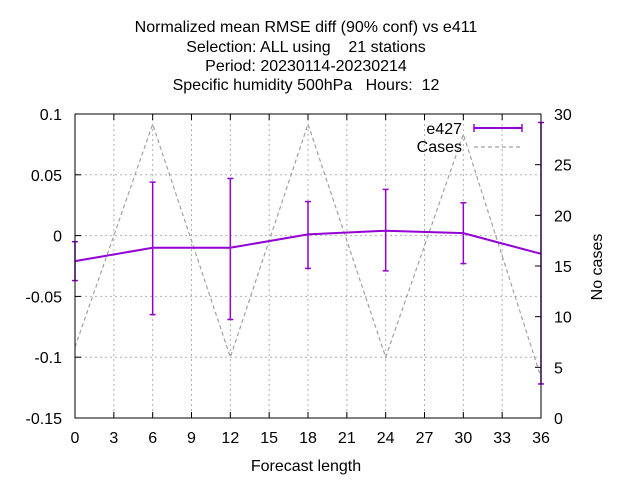 The height and width of the screenshot is (480, 640). I want to click on y-tick-label: -0.05, so click(44, 297).